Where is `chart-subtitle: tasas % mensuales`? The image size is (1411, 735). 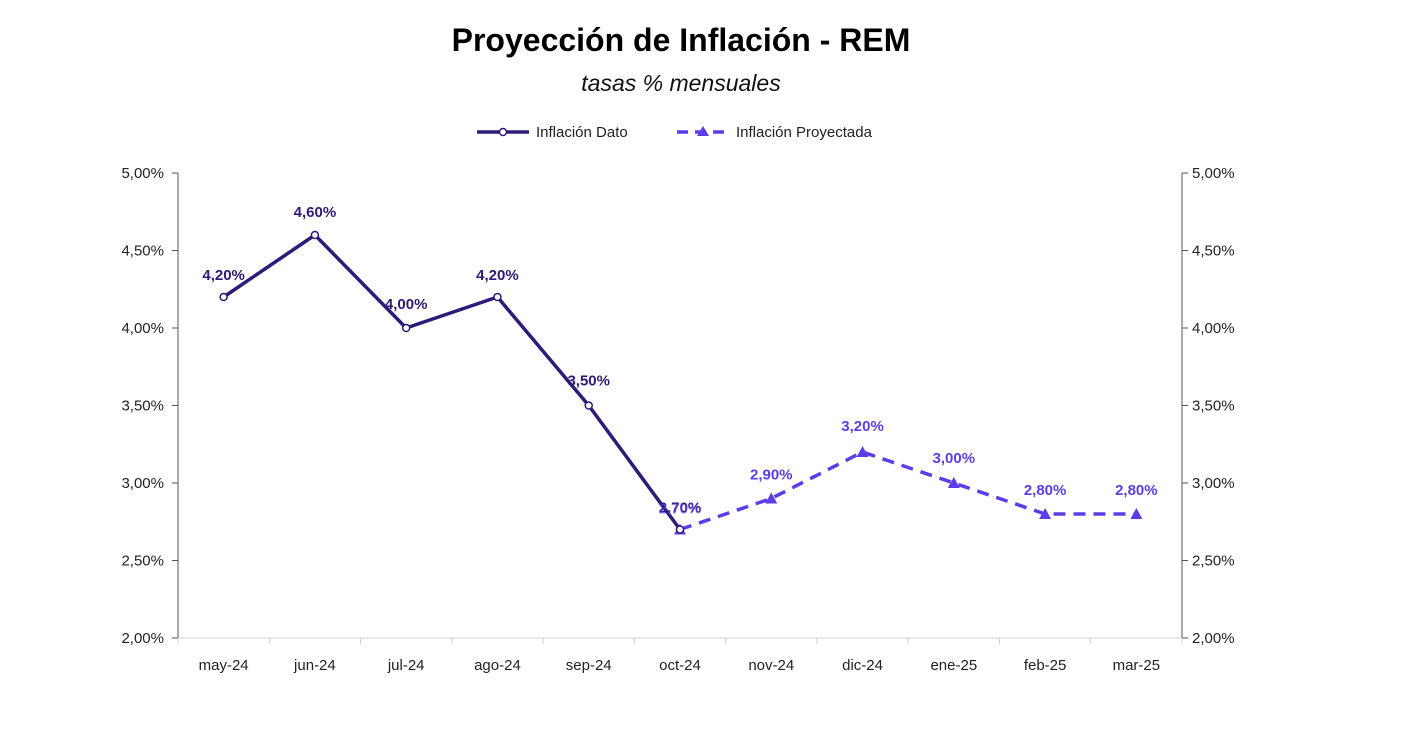
chart-subtitle: tasas % mensuales is located at coordinates (681, 83).